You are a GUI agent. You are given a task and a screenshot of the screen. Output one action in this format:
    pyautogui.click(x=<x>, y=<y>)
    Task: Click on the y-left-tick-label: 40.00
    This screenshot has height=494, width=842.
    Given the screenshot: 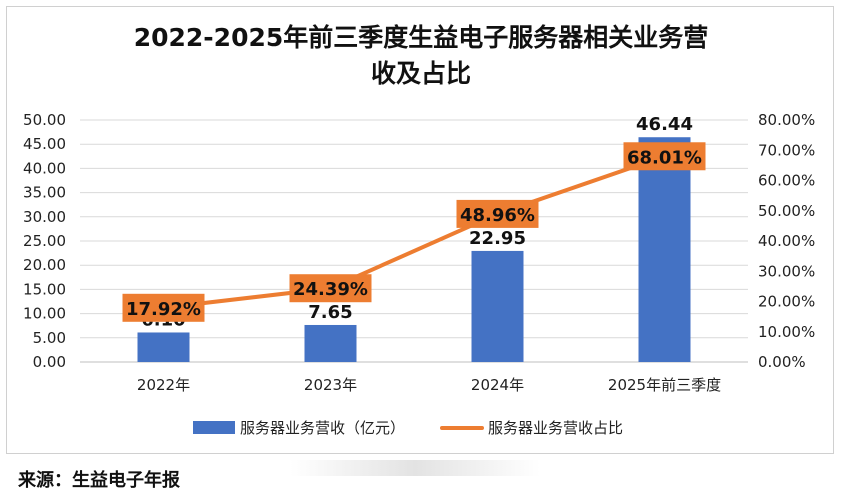 What is the action you would take?
    pyautogui.click(x=44, y=168)
    